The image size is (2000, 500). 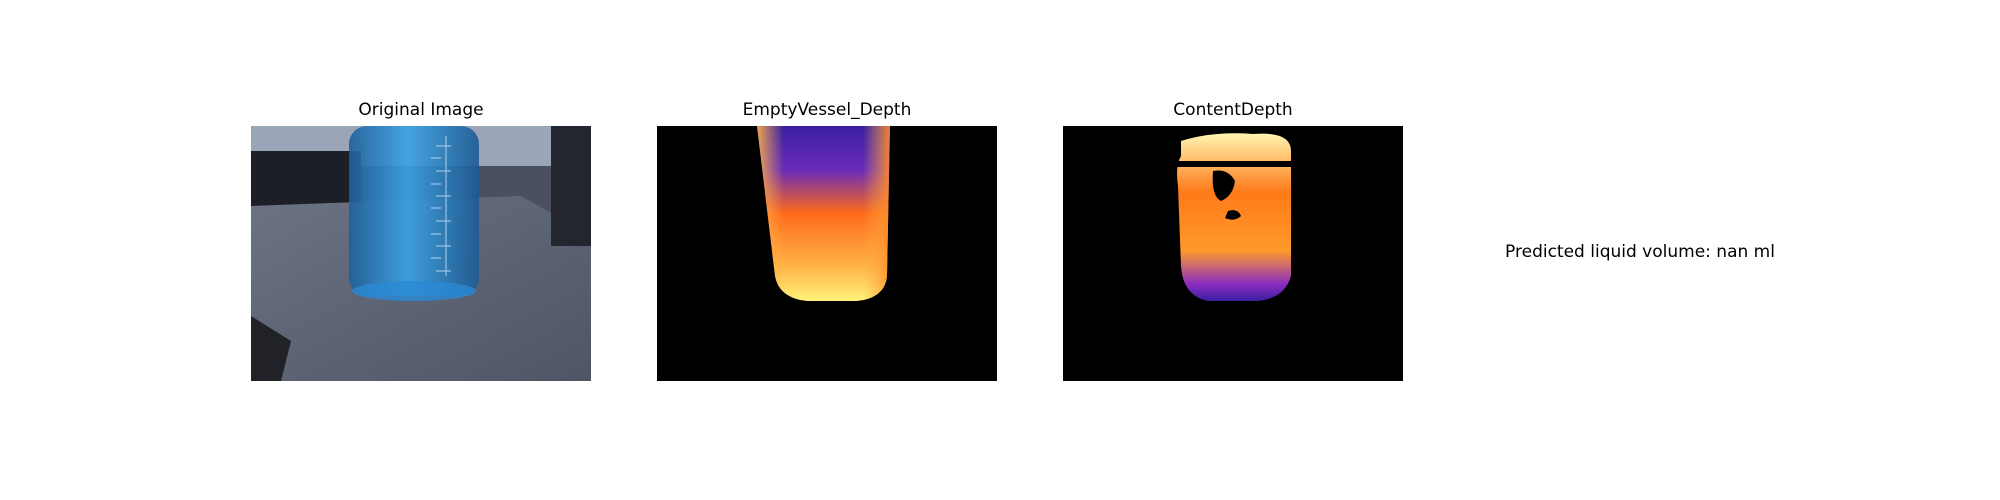 What do you see at coordinates (1233, 110) in the screenshot?
I see `content-depth-title: ContentDepth` at bounding box center [1233, 110].